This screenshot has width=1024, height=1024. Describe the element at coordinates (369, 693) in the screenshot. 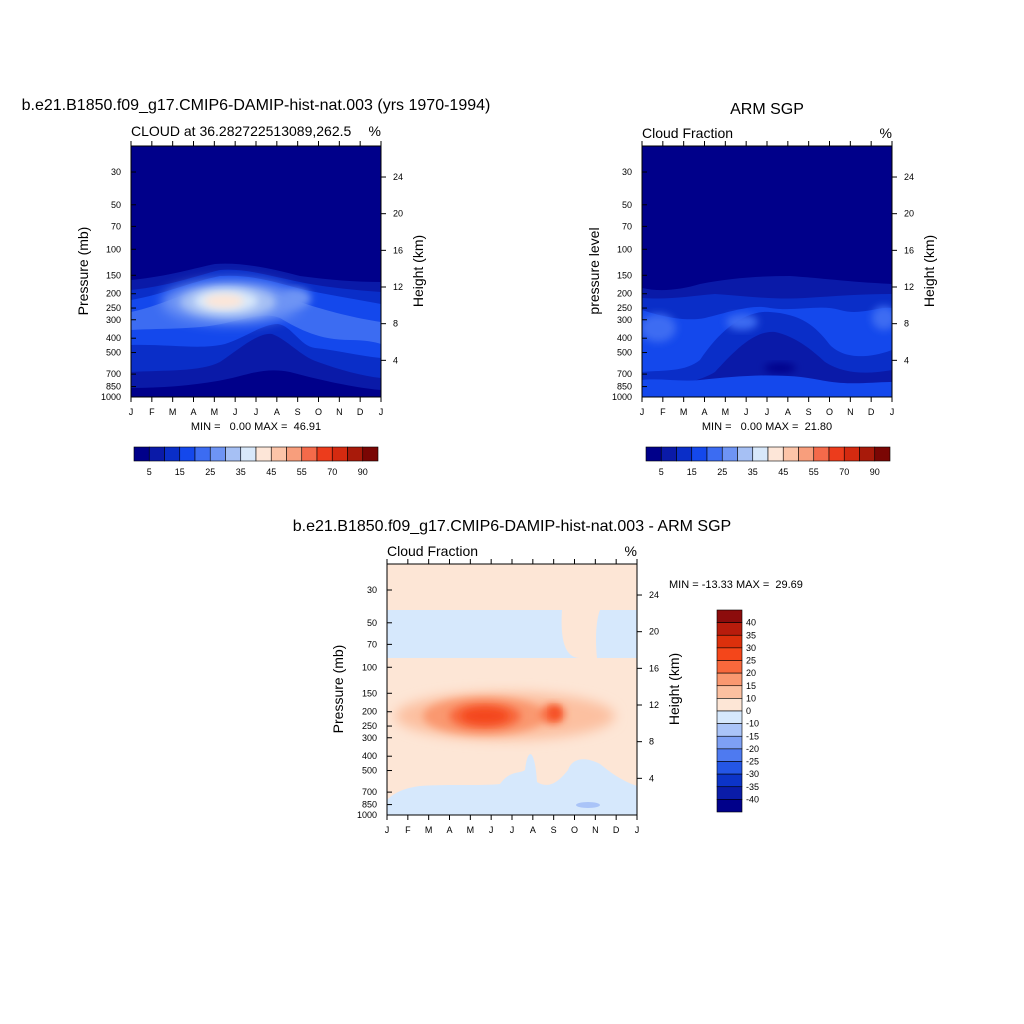

I see `pressure-tick-label-4: 150` at that location.